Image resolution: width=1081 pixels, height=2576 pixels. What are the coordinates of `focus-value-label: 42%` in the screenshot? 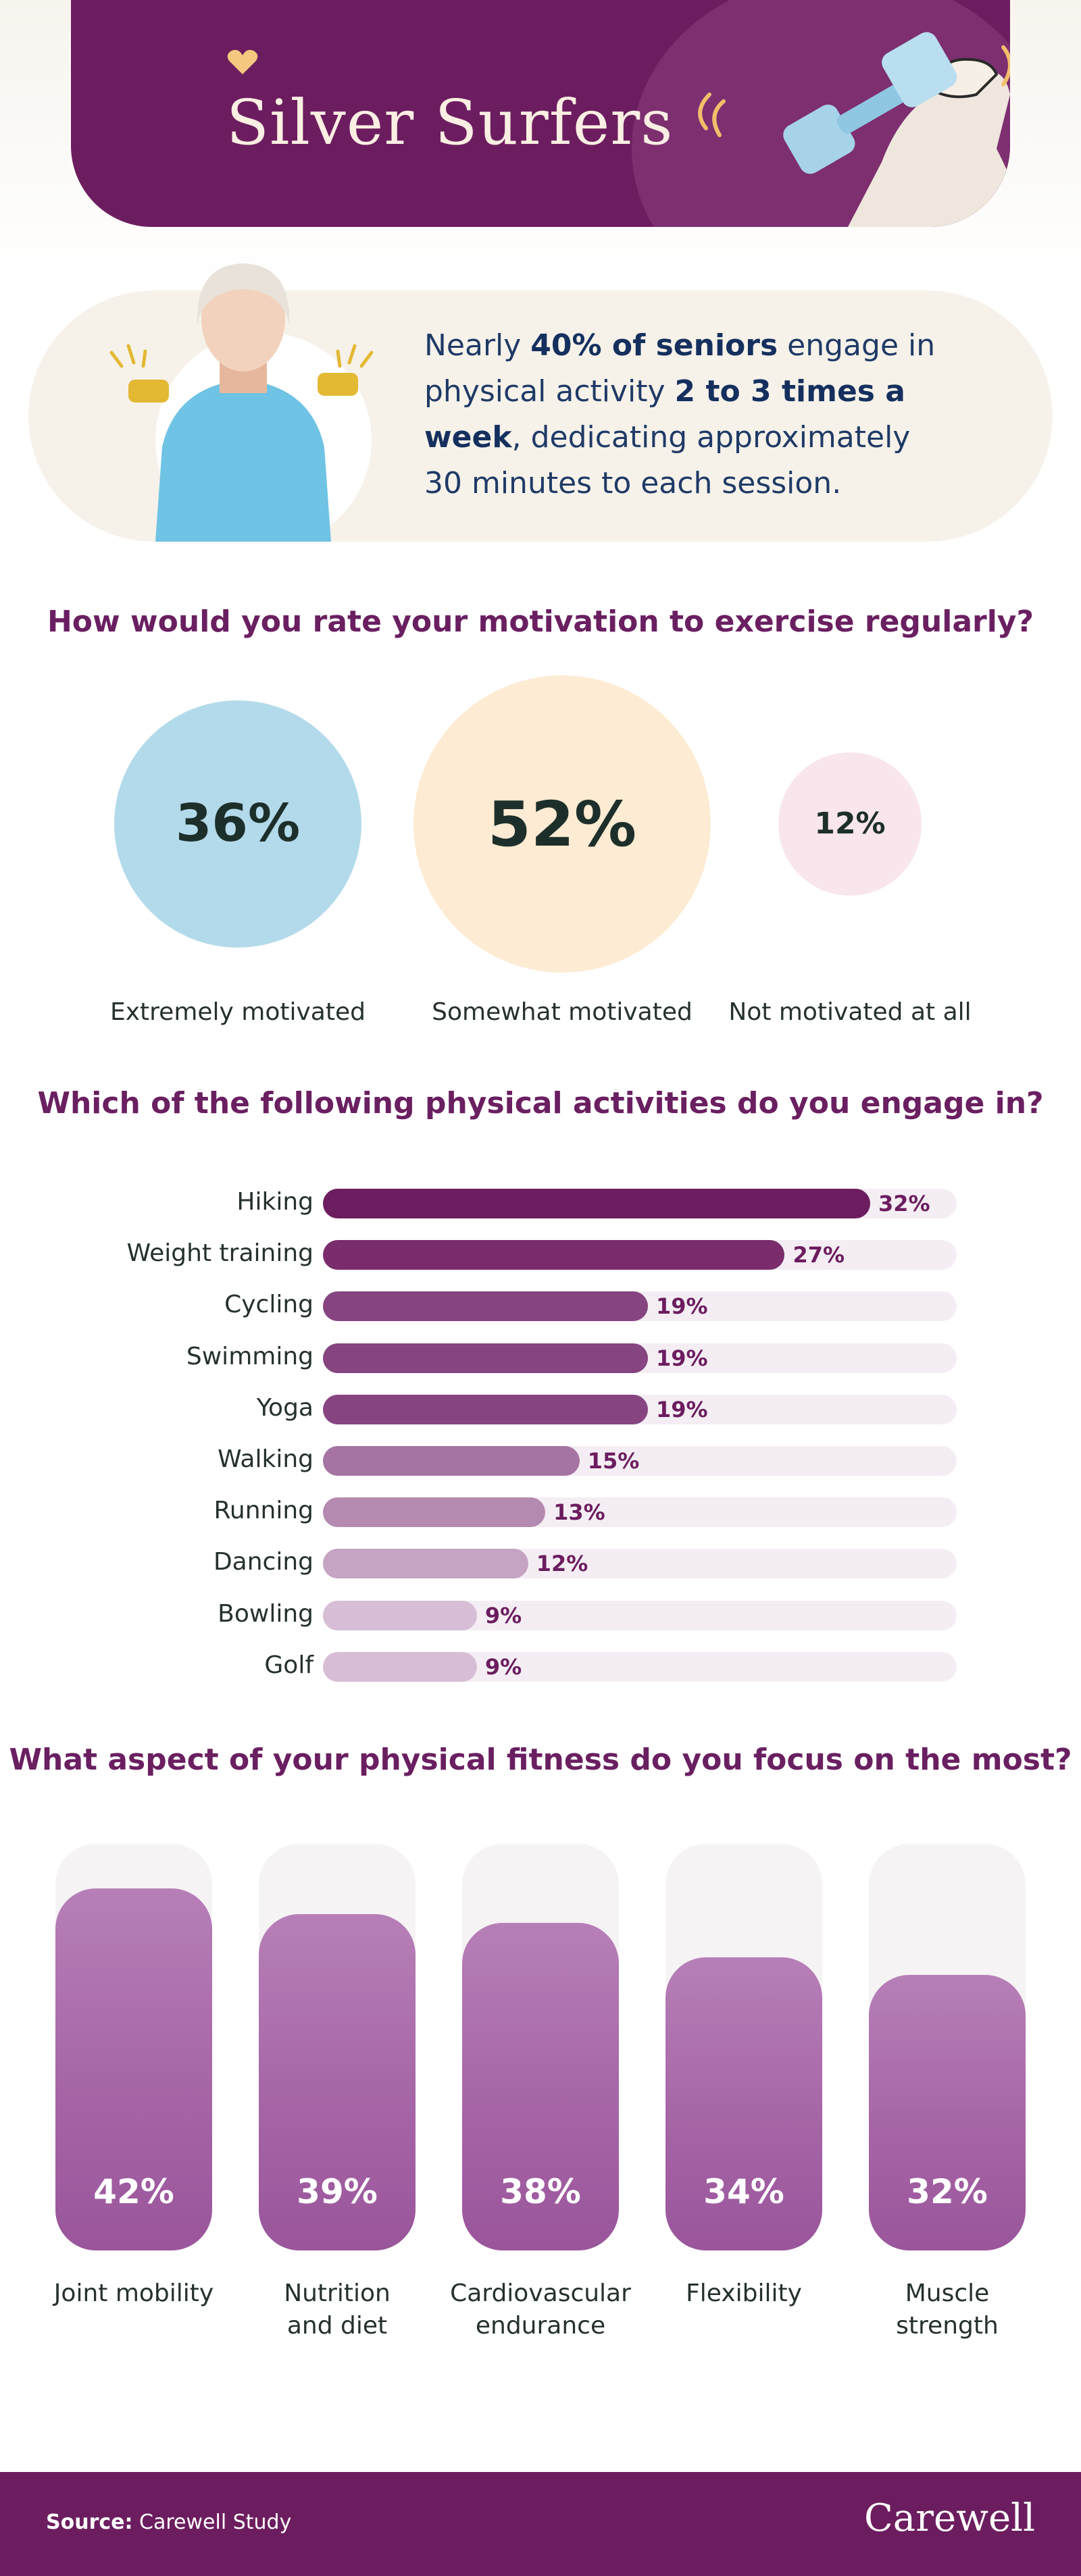 It's located at (133, 2191).